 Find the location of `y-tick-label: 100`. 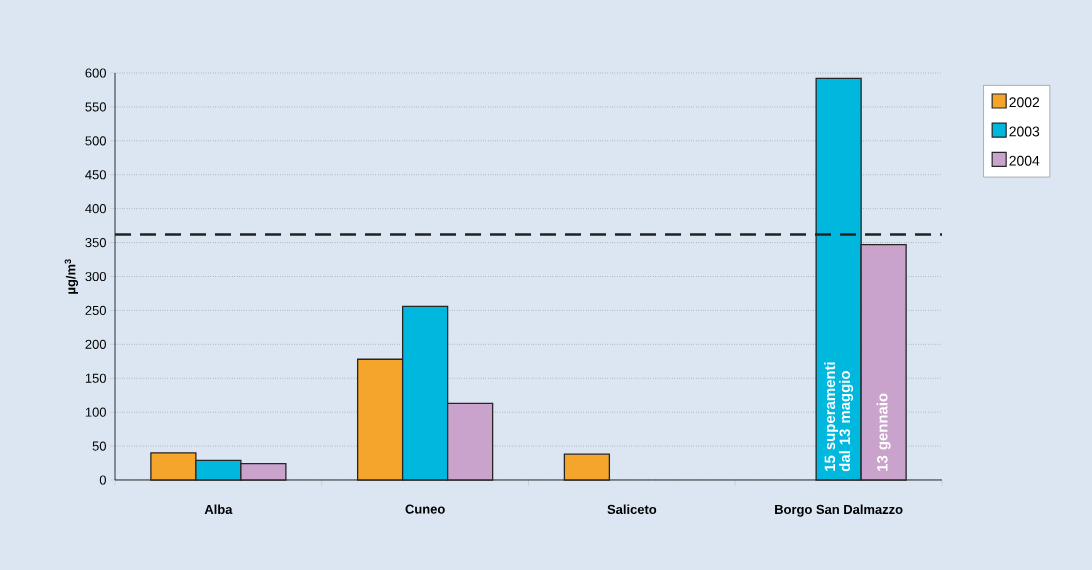

y-tick-label: 100 is located at coordinates (95, 412).